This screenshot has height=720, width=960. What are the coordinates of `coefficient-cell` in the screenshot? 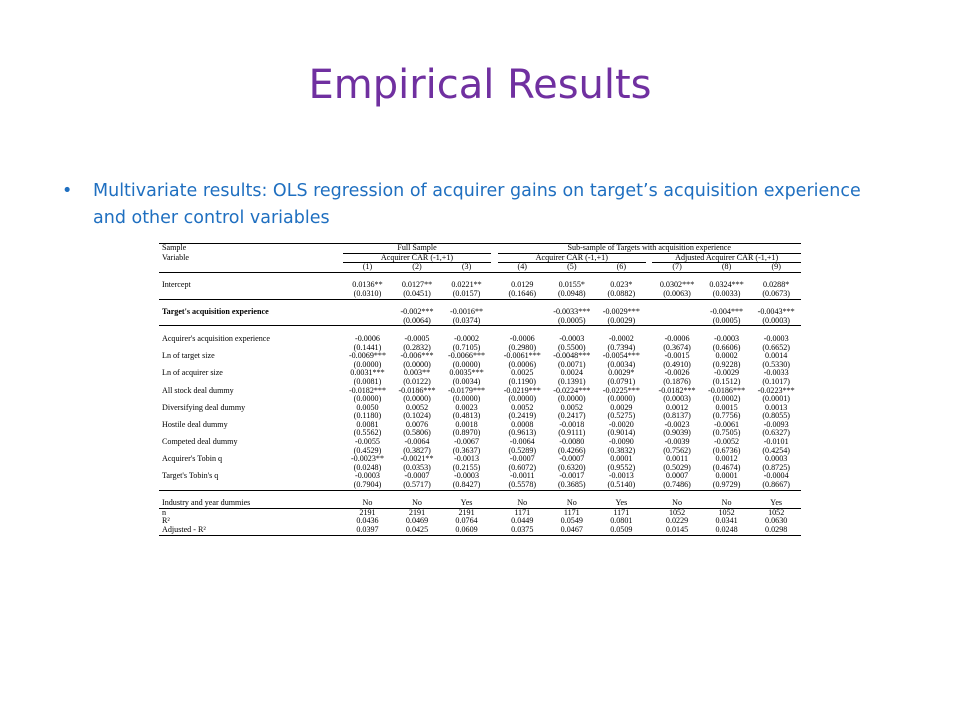 It's located at (368, 312).